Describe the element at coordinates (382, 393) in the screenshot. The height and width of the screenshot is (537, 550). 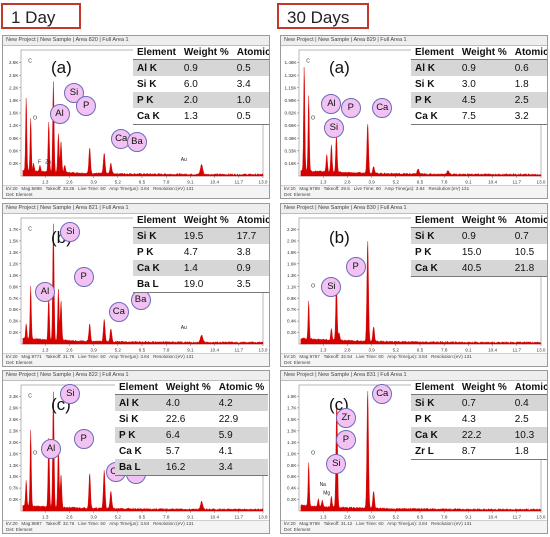
I see `peak-label-ca: Ca` at that location.